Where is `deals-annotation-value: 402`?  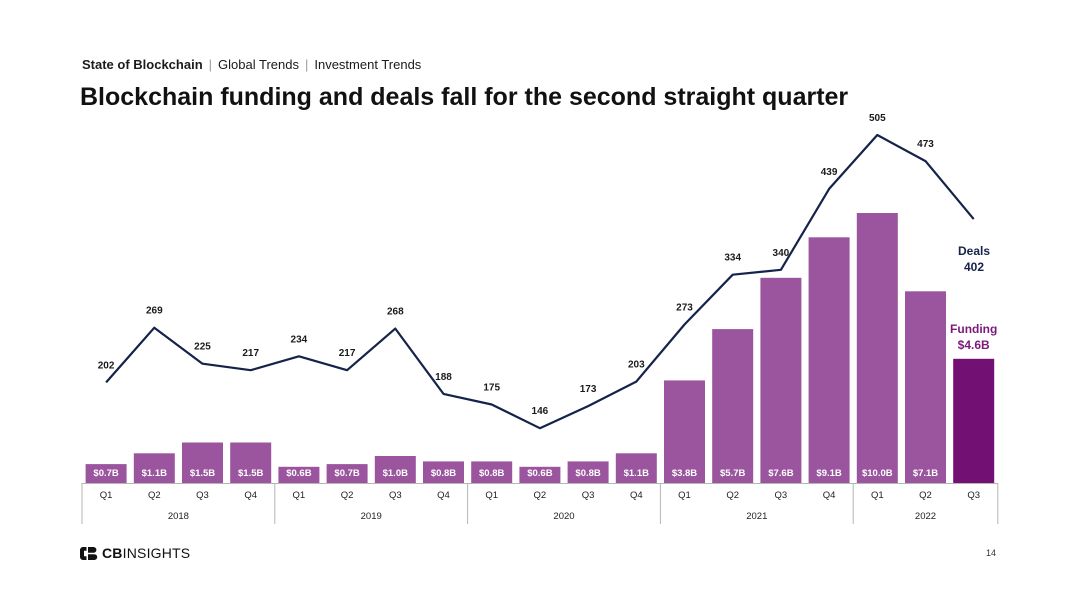 deals-annotation-value: 402 is located at coordinates (974, 267).